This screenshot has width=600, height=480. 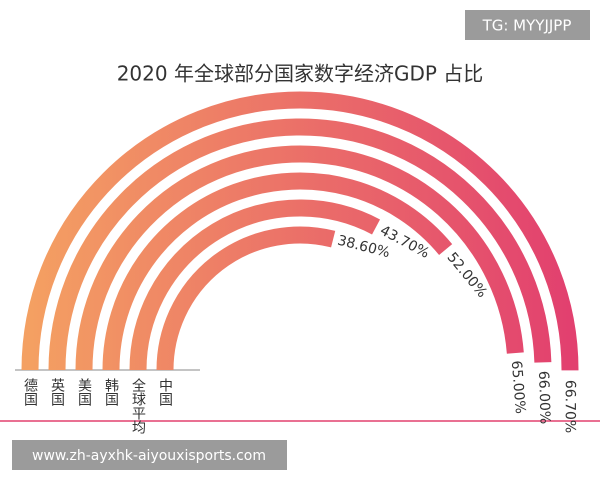 I want to click on url: www.zh-ayxhk-aiyouxisports.com, so click(x=149, y=456).